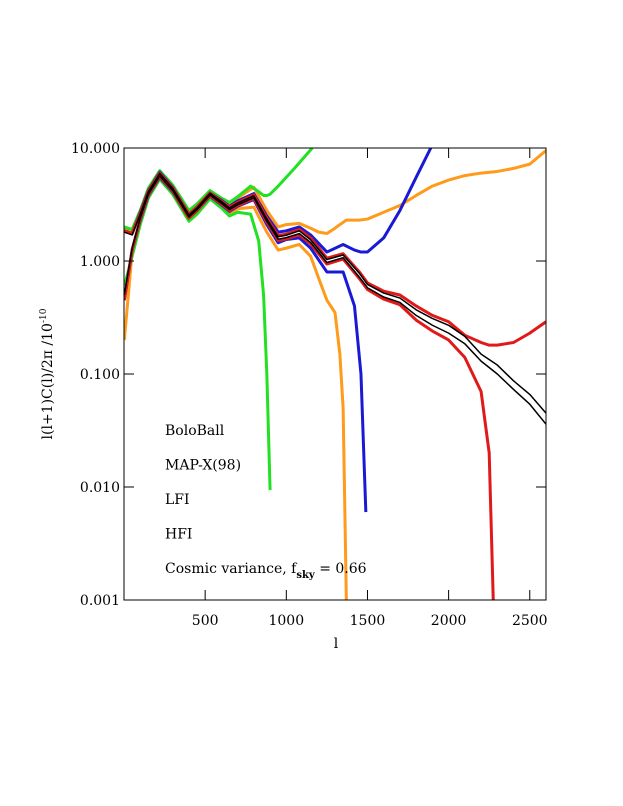  I want to click on y-tick-label: 0.001, so click(100, 601).